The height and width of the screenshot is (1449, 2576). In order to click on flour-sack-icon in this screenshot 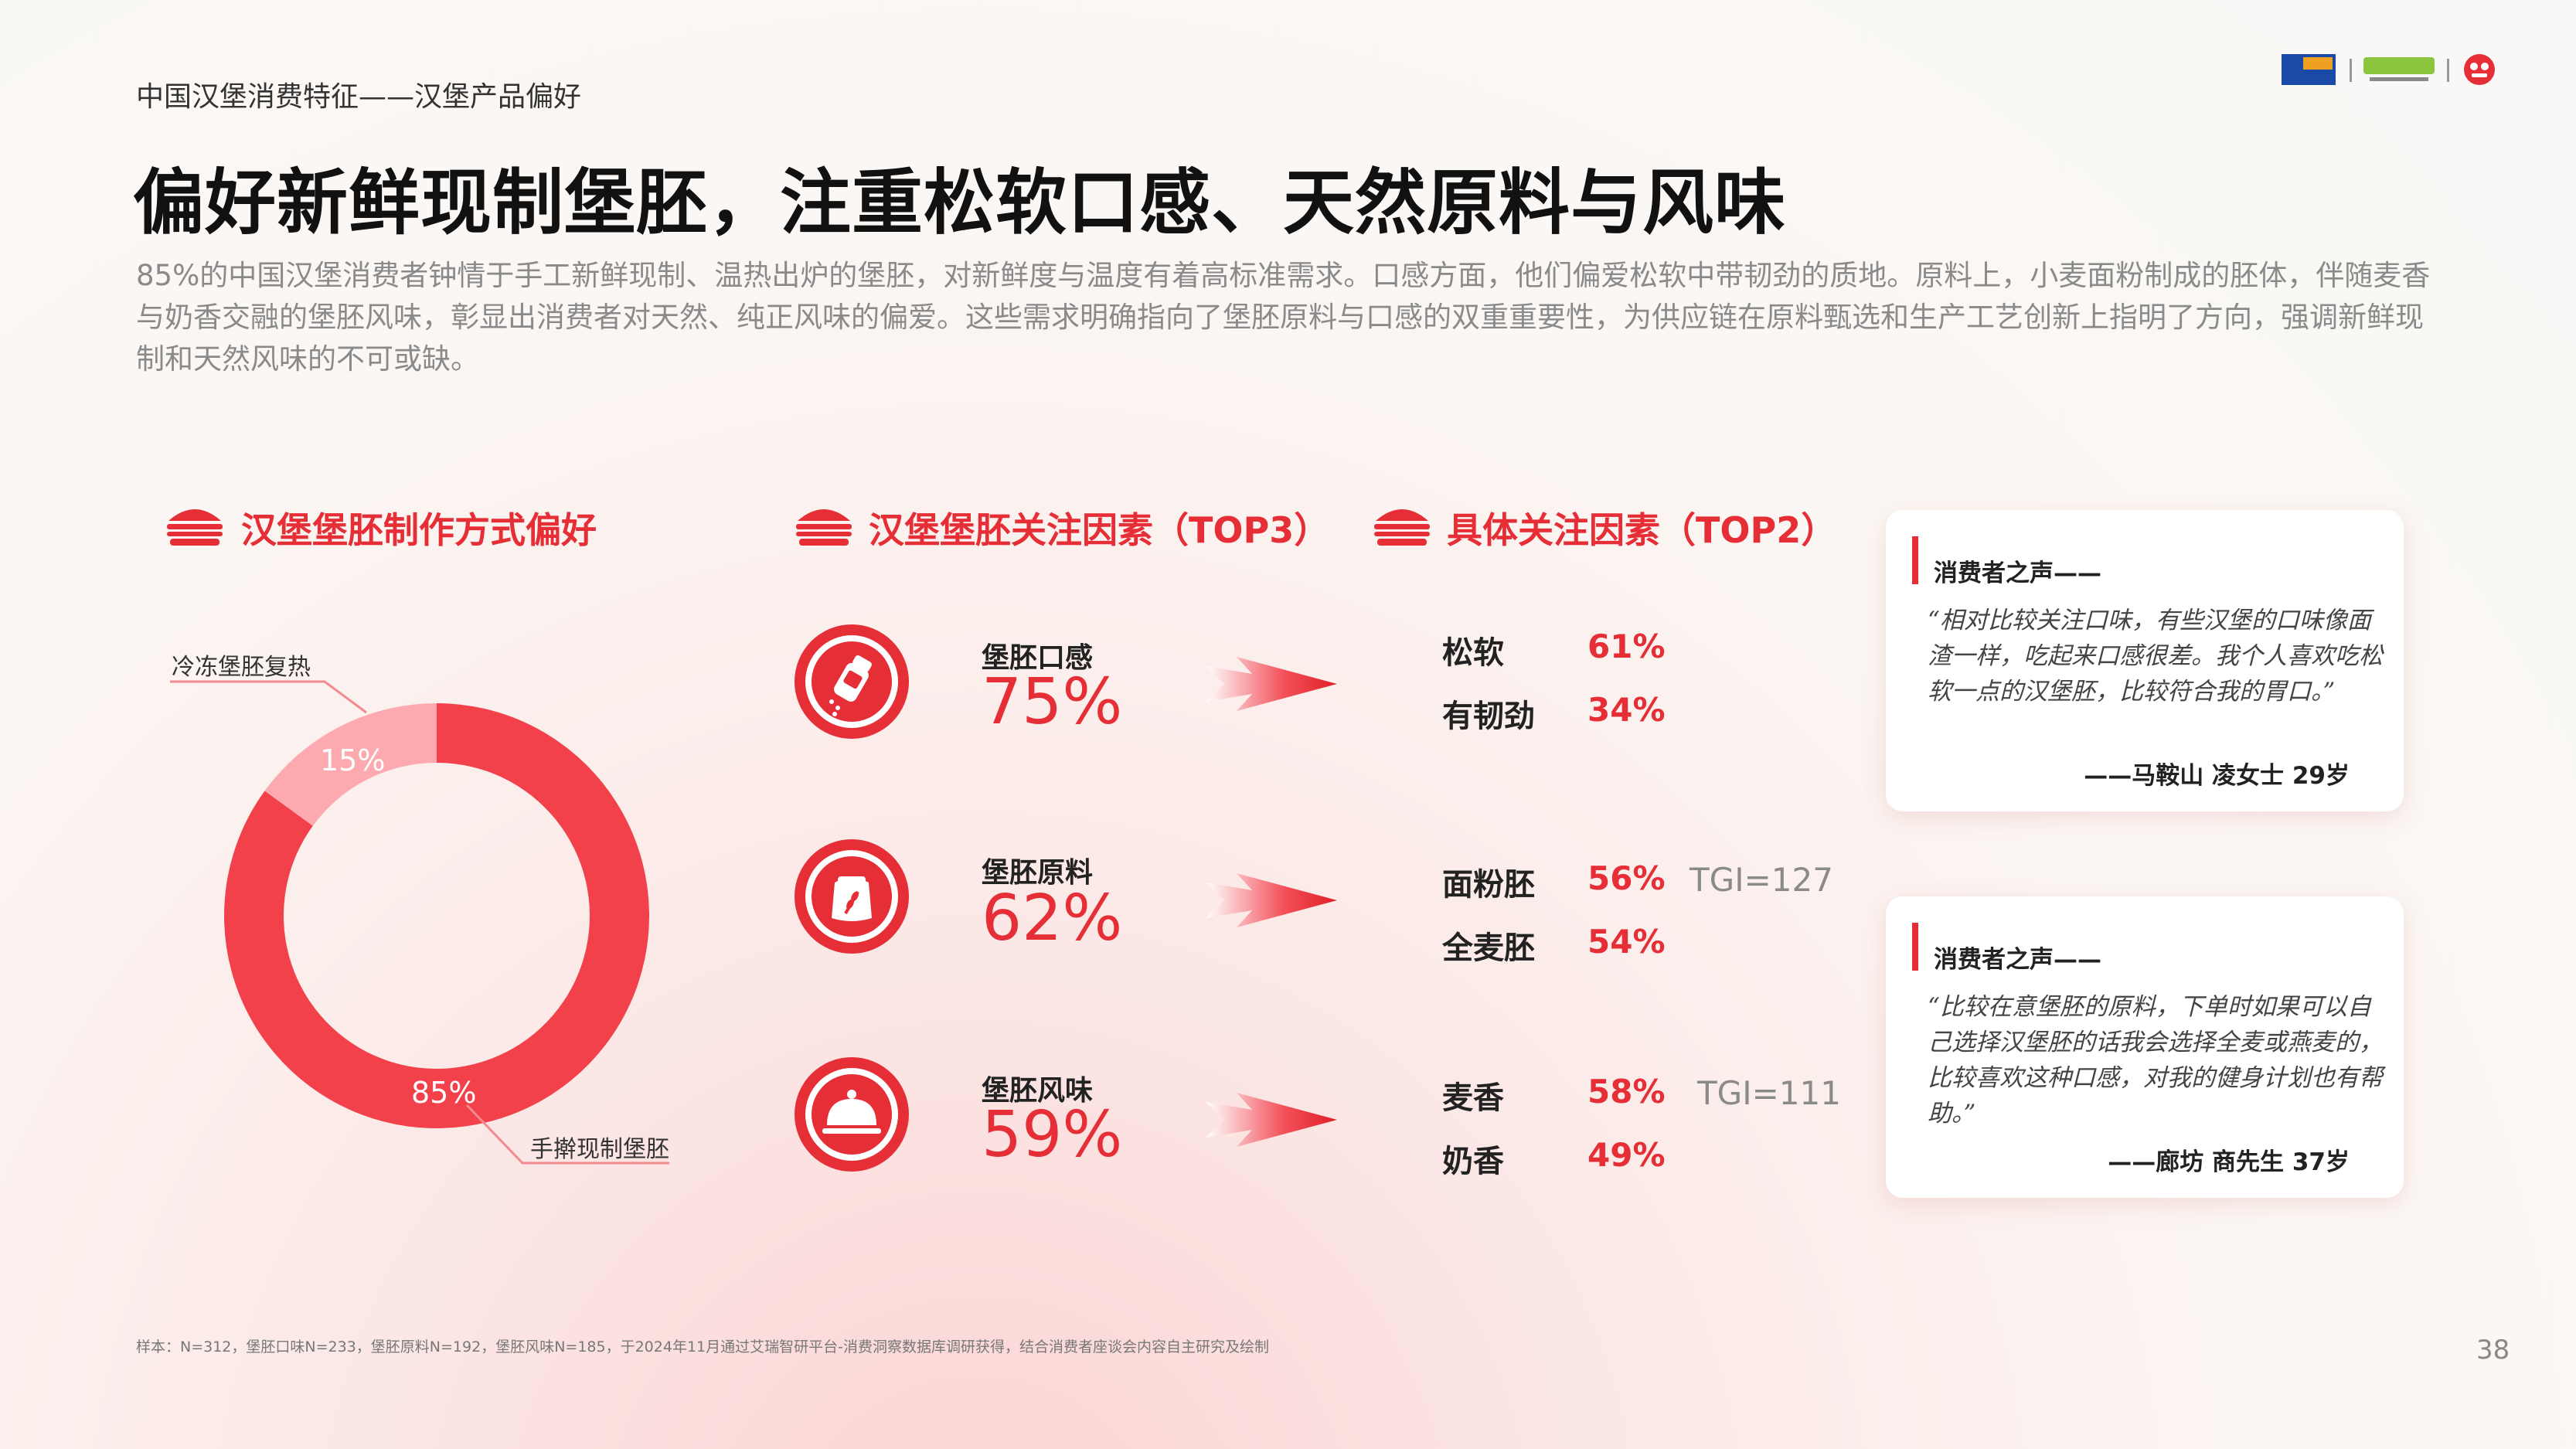, I will do `click(852, 897)`.